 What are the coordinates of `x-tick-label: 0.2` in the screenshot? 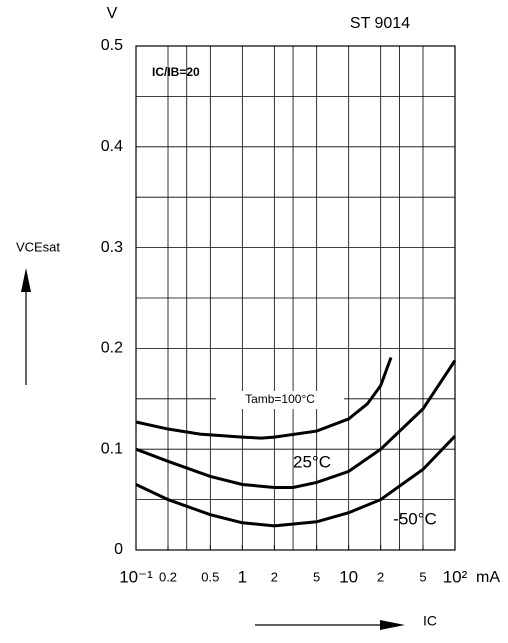 It's located at (168, 576).